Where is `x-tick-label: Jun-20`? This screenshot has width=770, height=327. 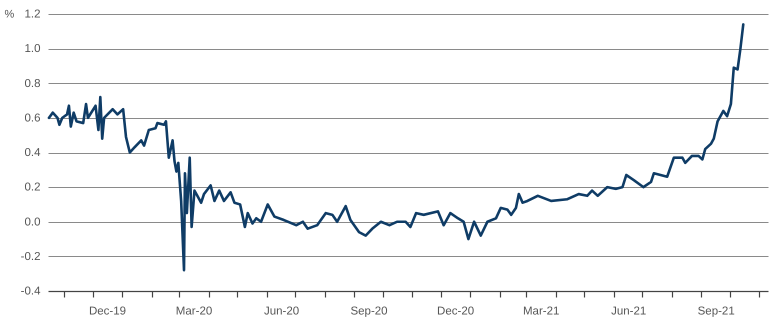
x-tick-label: Jun-20 is located at coordinates (282, 312).